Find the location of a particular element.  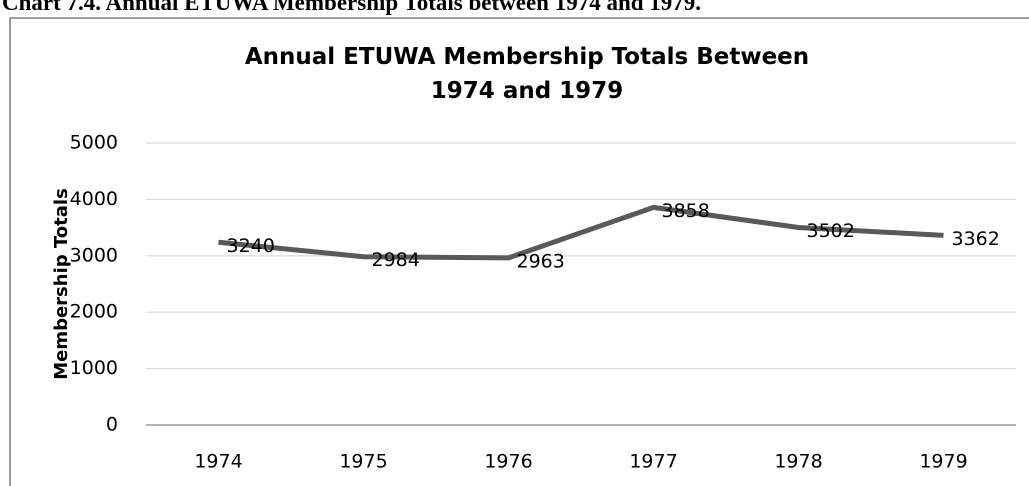

x-tick-label: 1976 is located at coordinates (508, 462).